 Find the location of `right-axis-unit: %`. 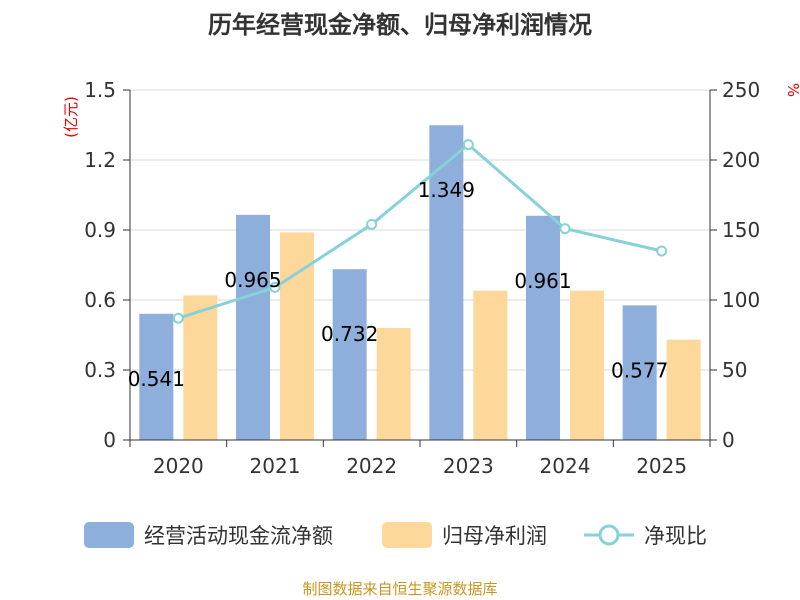

right-axis-unit: % is located at coordinates (792, 90).